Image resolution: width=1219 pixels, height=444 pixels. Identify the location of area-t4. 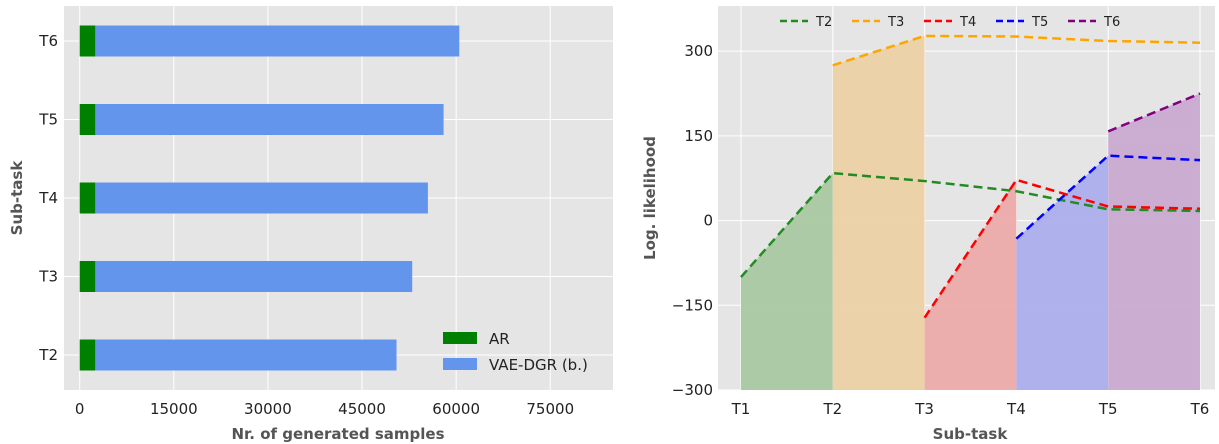
(970, 284).